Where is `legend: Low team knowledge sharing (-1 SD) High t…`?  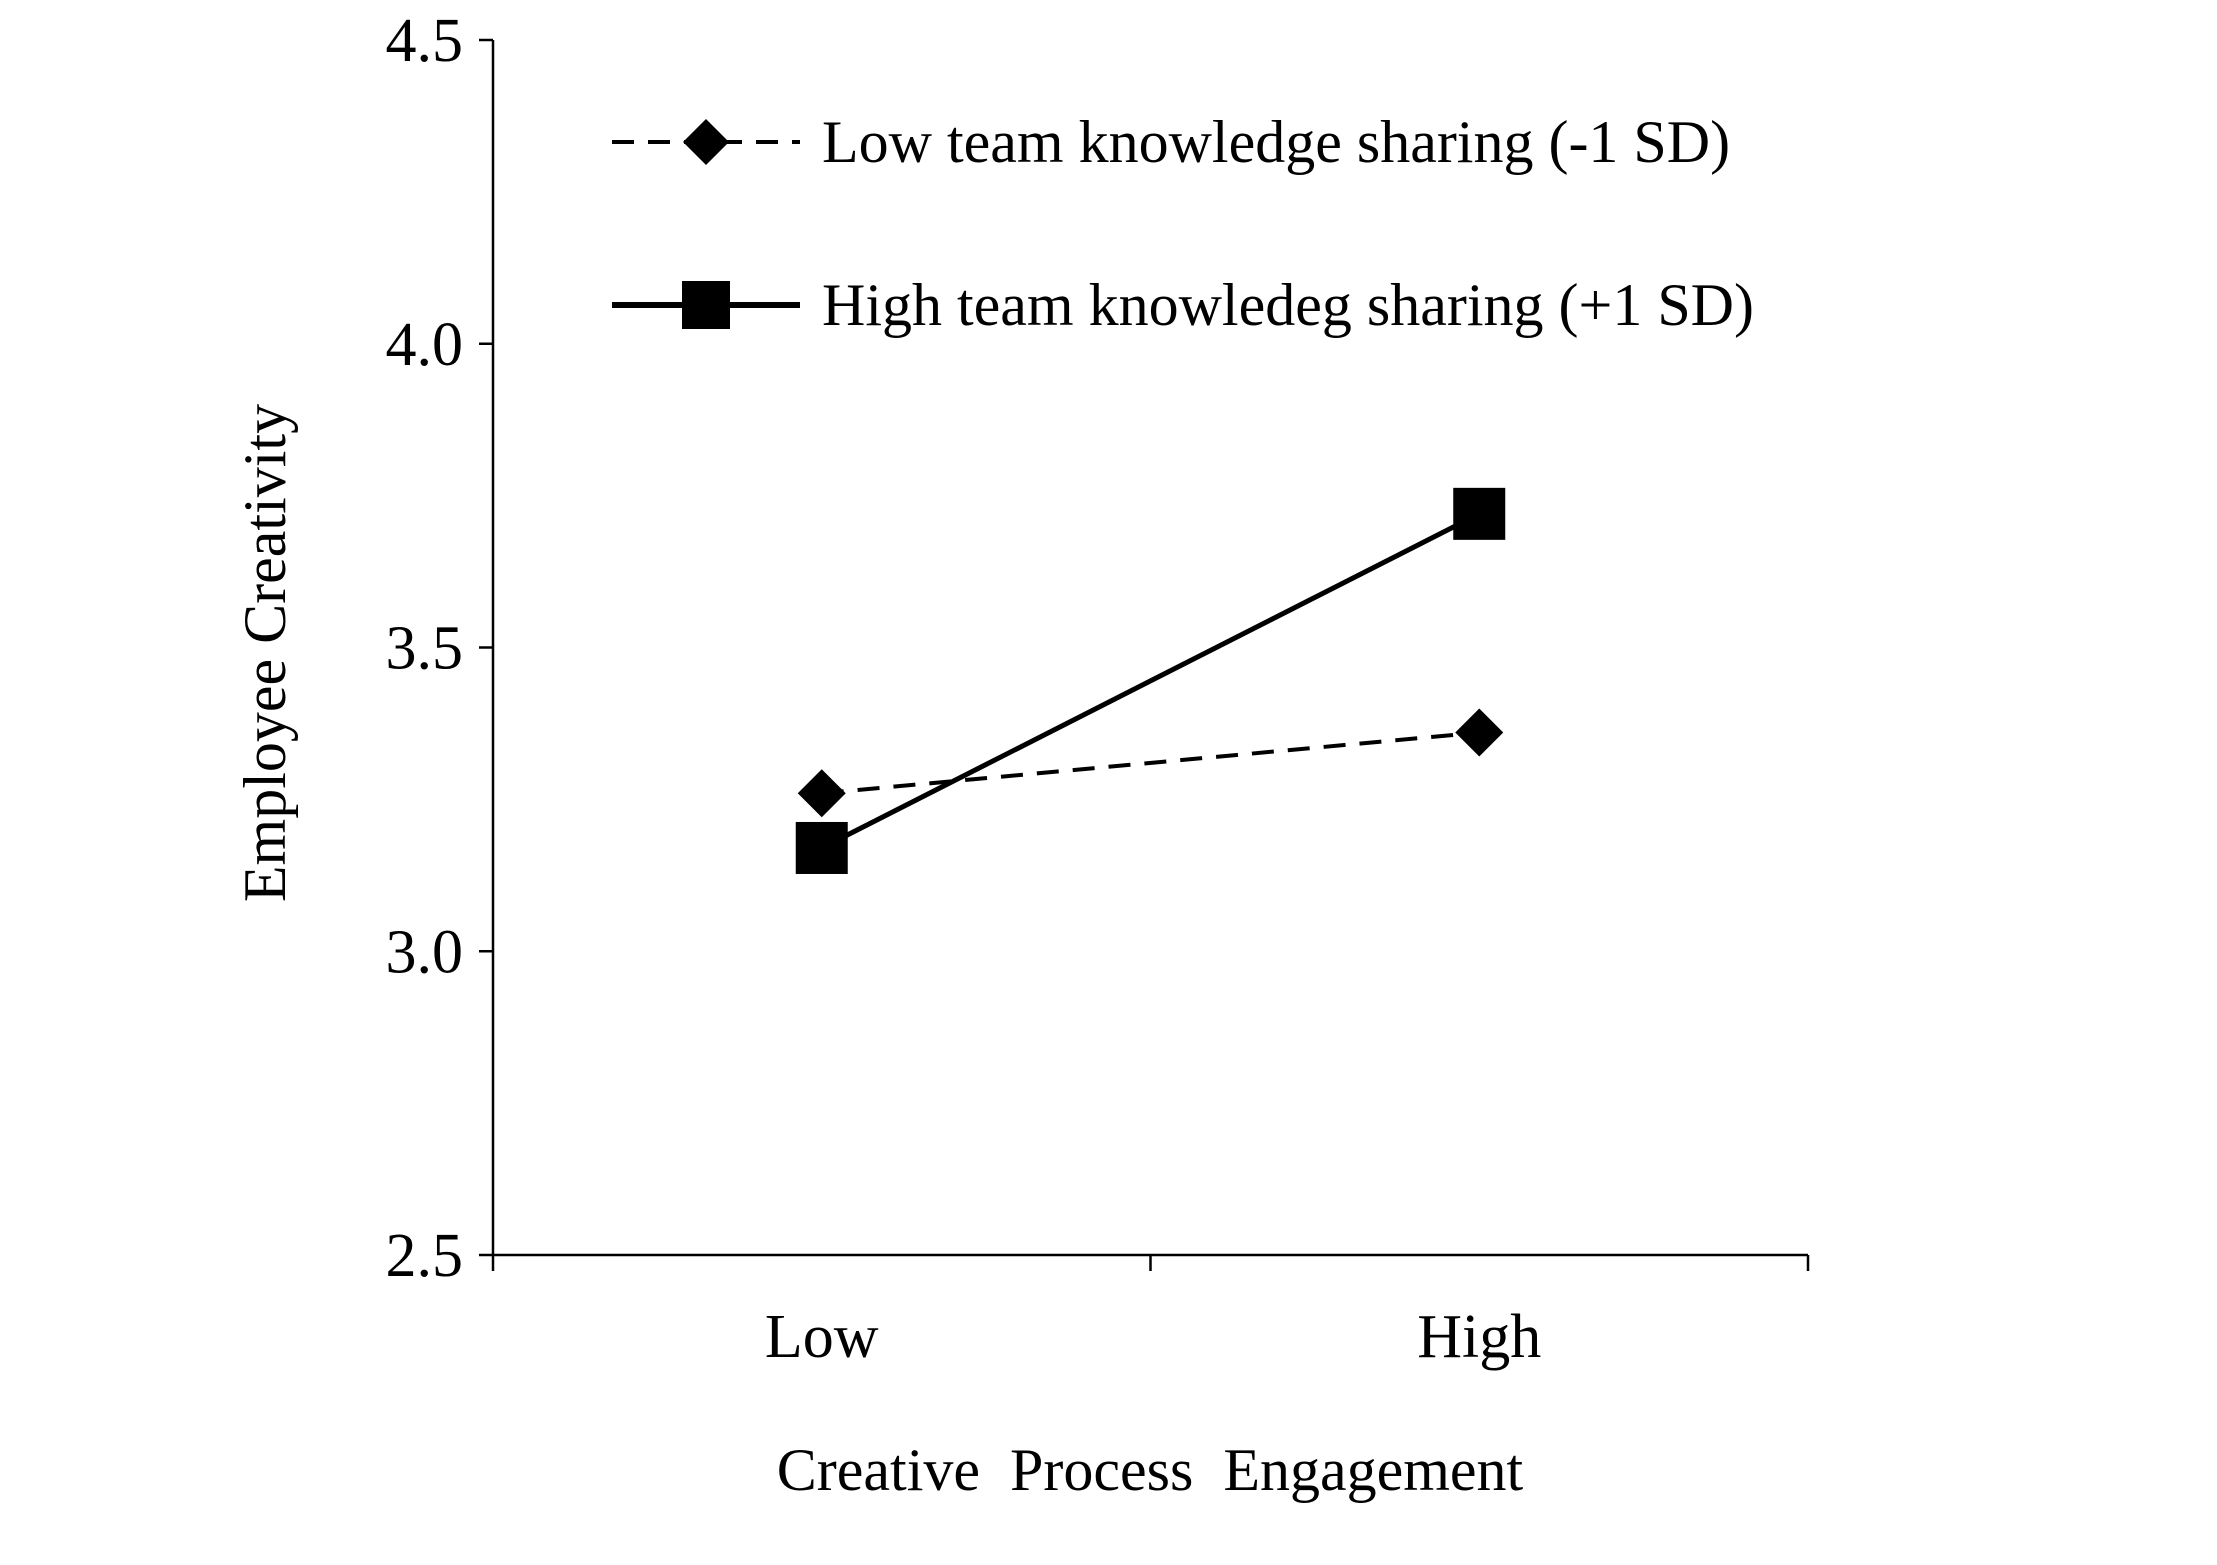 legend: Low team knowledge sharing (-1 SD) High t… is located at coordinates (1183, 223).